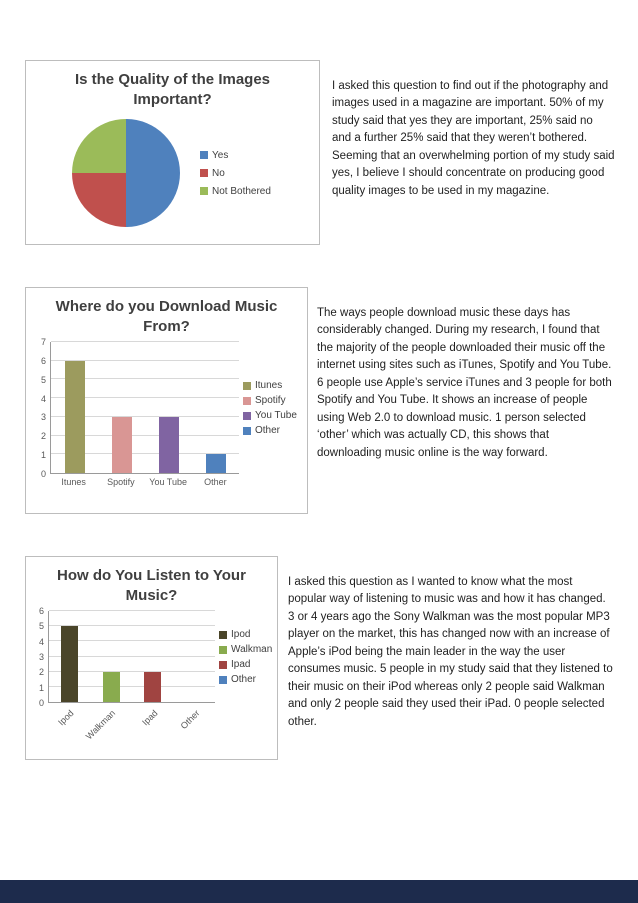  I want to click on x-axis-label: Itunes, so click(73, 487).